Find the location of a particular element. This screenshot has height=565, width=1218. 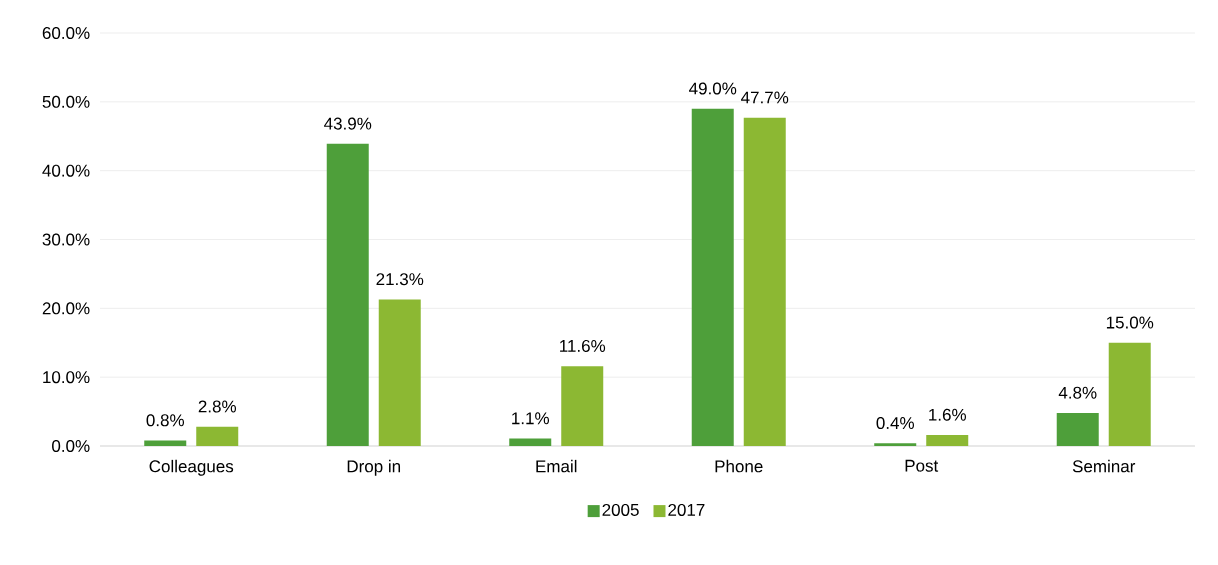

data-label: 21.3% is located at coordinates (400, 279).